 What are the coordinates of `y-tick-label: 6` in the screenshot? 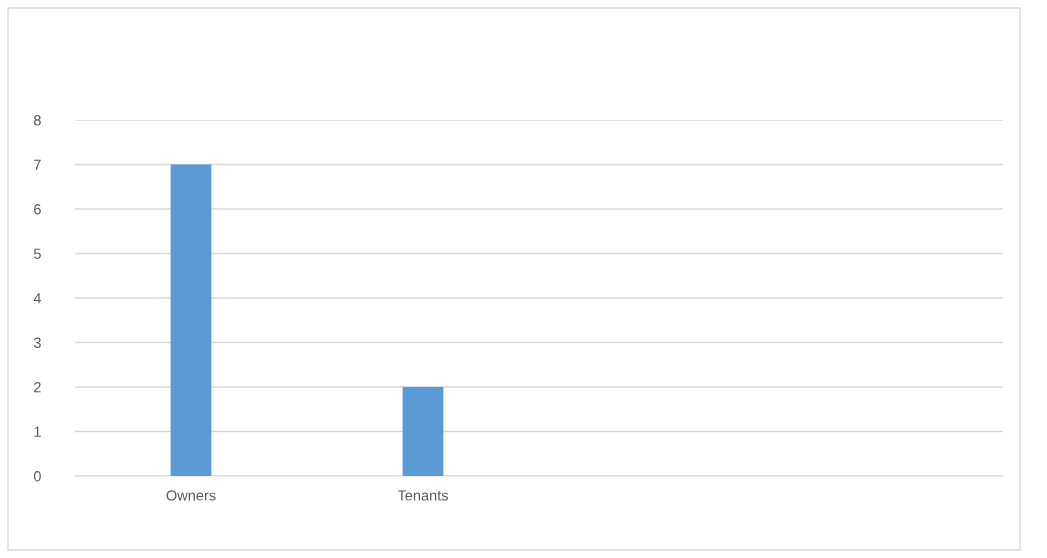 It's located at (37, 209).